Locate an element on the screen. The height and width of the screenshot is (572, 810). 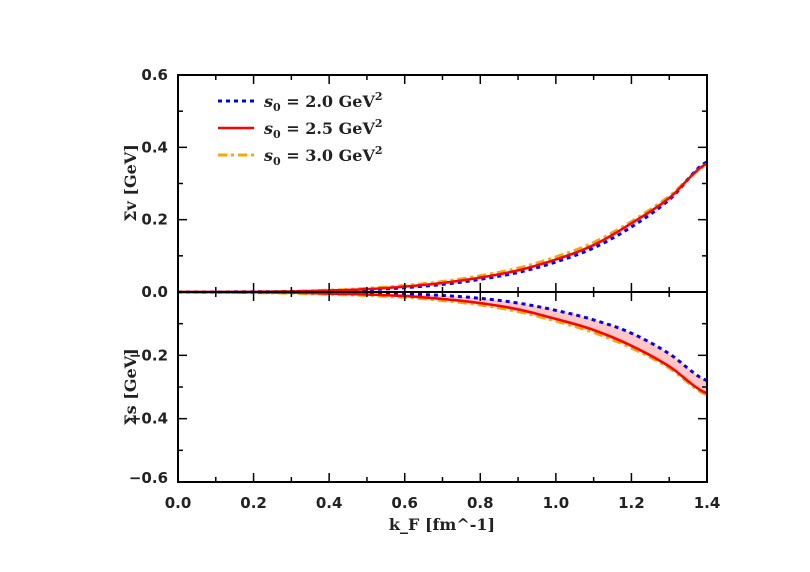
y-tick-label: 0.2 is located at coordinates (154, 220).